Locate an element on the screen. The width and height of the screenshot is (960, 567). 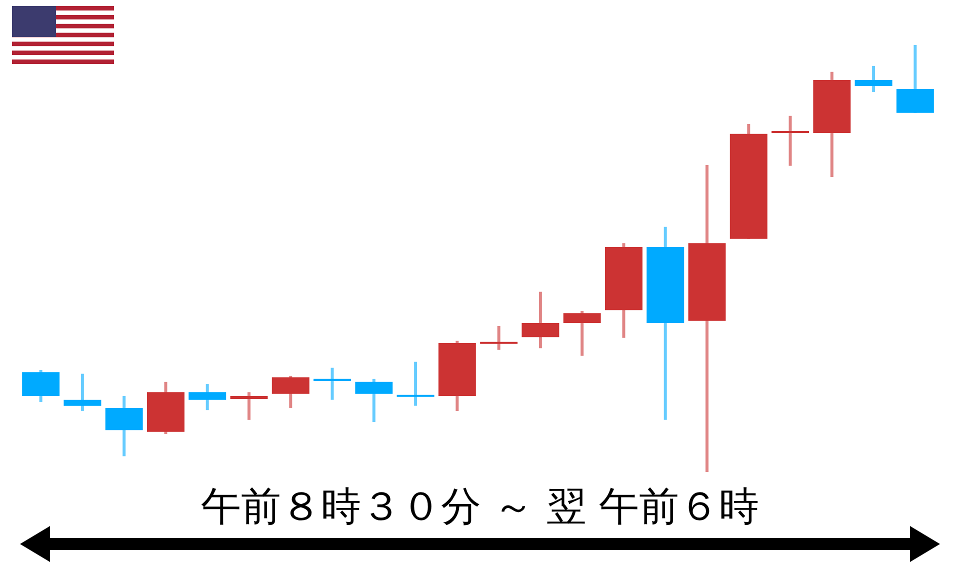
text: 午前８時３０分 ～ 翌 午前６時 is located at coordinates (480, 507).